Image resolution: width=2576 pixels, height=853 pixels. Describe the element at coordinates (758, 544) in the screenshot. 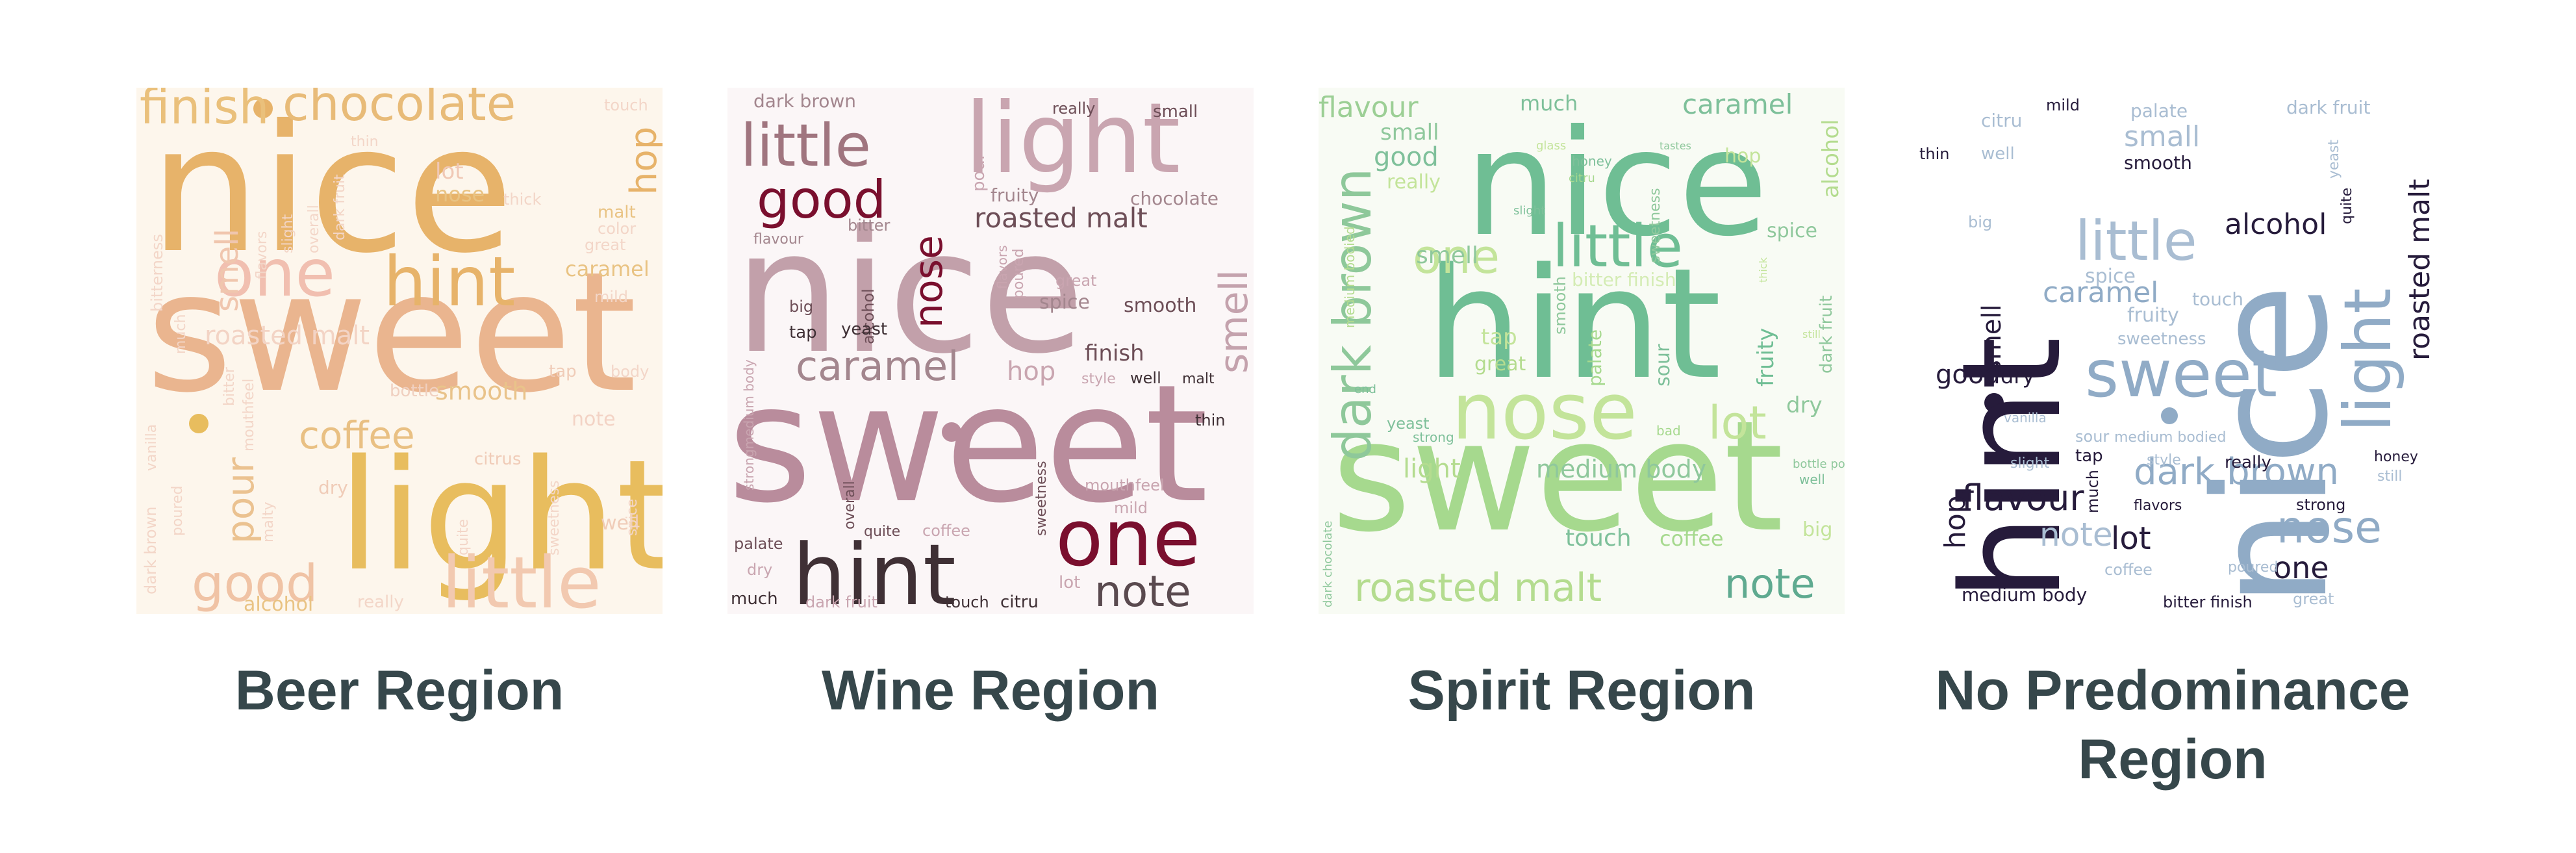

I see `word: palate` at that location.